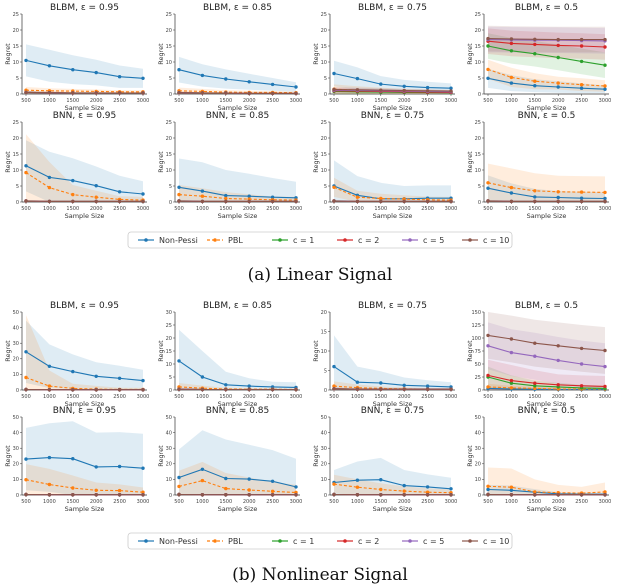  I want to click on y-tick-label: 25, so click(324, 15).